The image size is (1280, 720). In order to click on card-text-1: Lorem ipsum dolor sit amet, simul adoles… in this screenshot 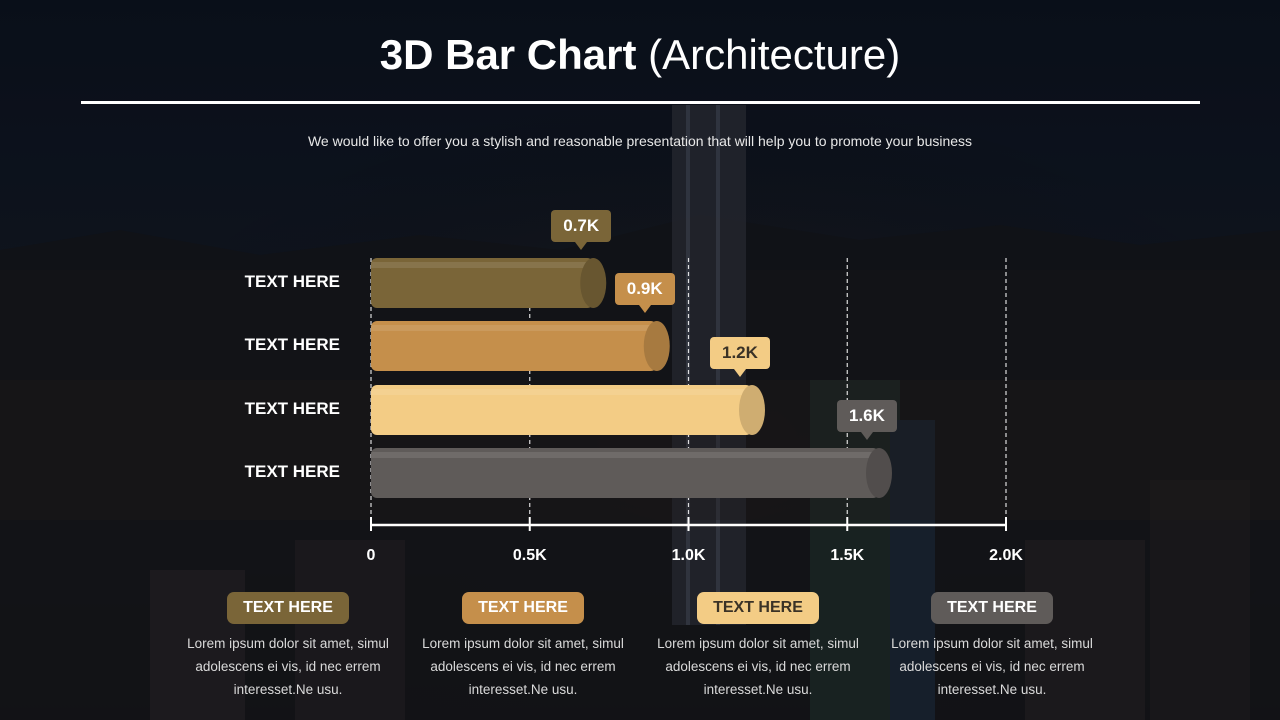, I will do `click(288, 666)`.